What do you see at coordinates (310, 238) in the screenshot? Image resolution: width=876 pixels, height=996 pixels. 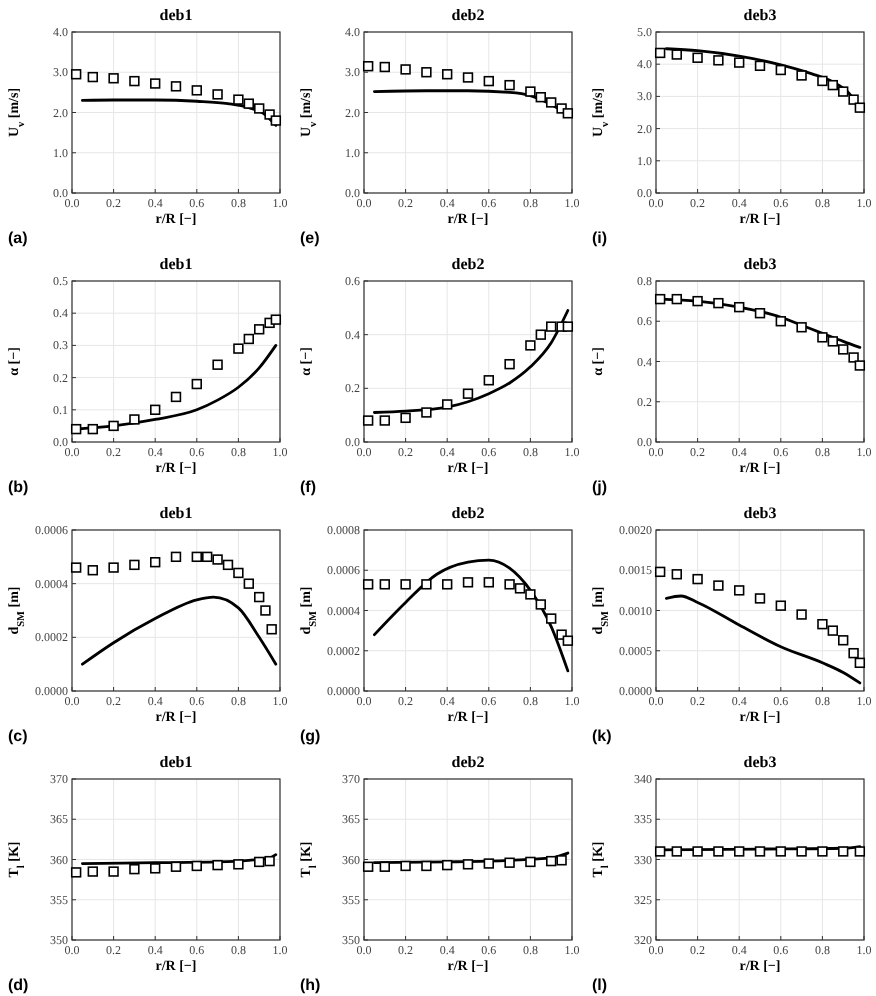 I see `text: (e)` at bounding box center [310, 238].